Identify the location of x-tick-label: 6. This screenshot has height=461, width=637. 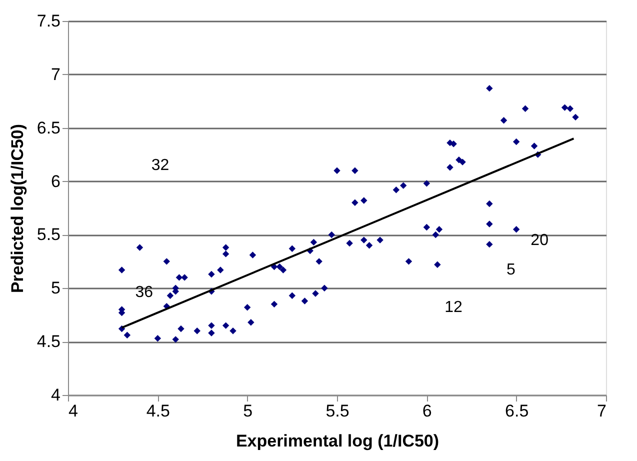
(427, 411).